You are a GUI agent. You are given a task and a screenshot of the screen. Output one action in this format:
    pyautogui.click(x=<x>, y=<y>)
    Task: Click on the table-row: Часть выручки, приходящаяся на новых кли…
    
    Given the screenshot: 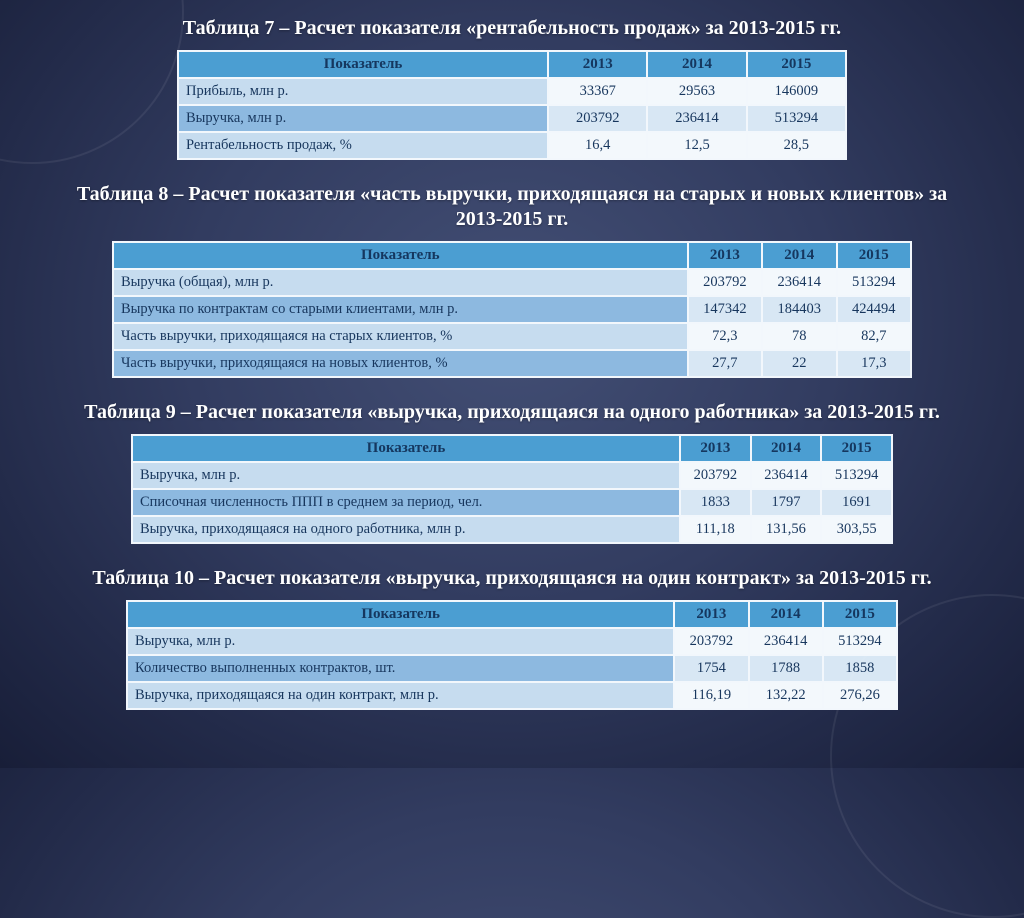 What is the action you would take?
    pyautogui.click(x=512, y=363)
    